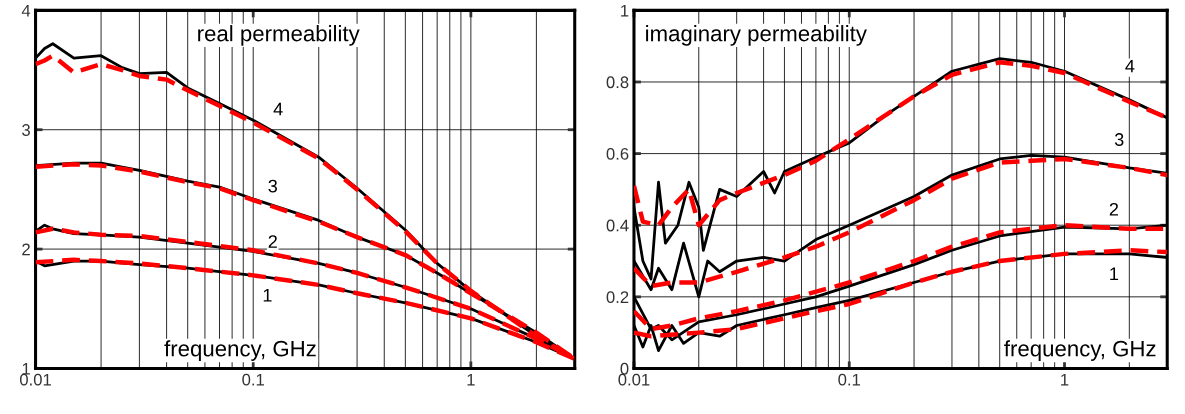  What do you see at coordinates (617, 225) in the screenshot?
I see `y-tick-label: 0.4` at bounding box center [617, 225].